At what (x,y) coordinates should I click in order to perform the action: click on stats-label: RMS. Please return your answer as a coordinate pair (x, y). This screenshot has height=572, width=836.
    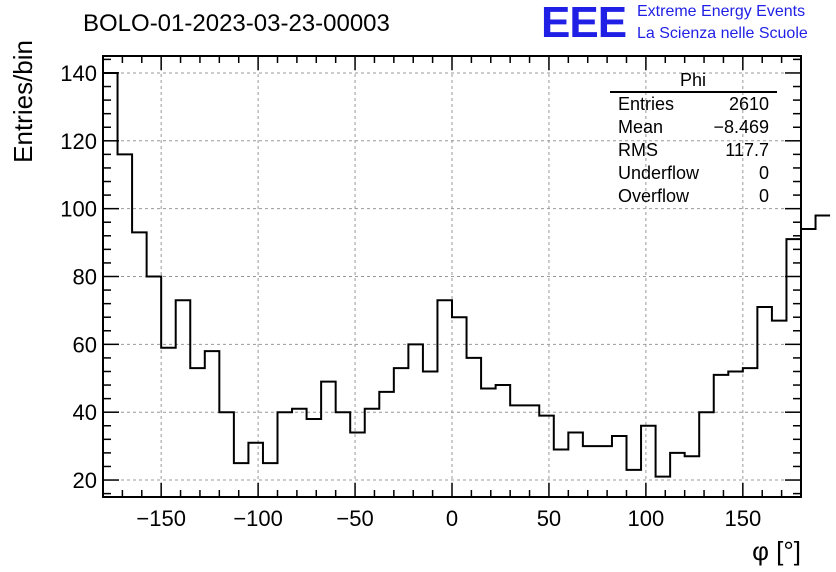
    Looking at the image, I should click on (638, 150).